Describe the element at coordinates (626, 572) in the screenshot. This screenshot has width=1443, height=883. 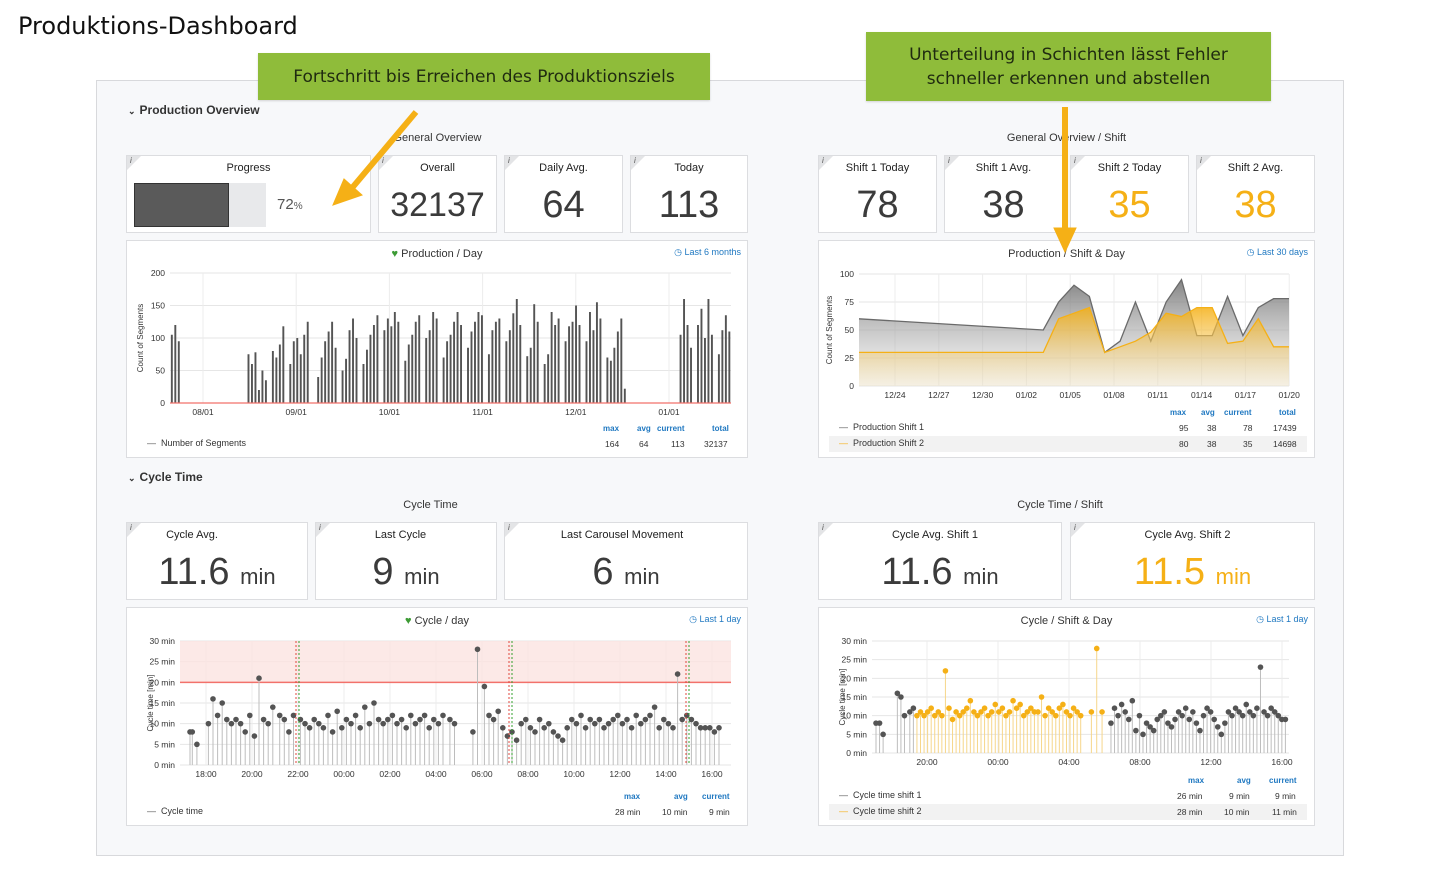
I see `stat-value: 6 min` at that location.